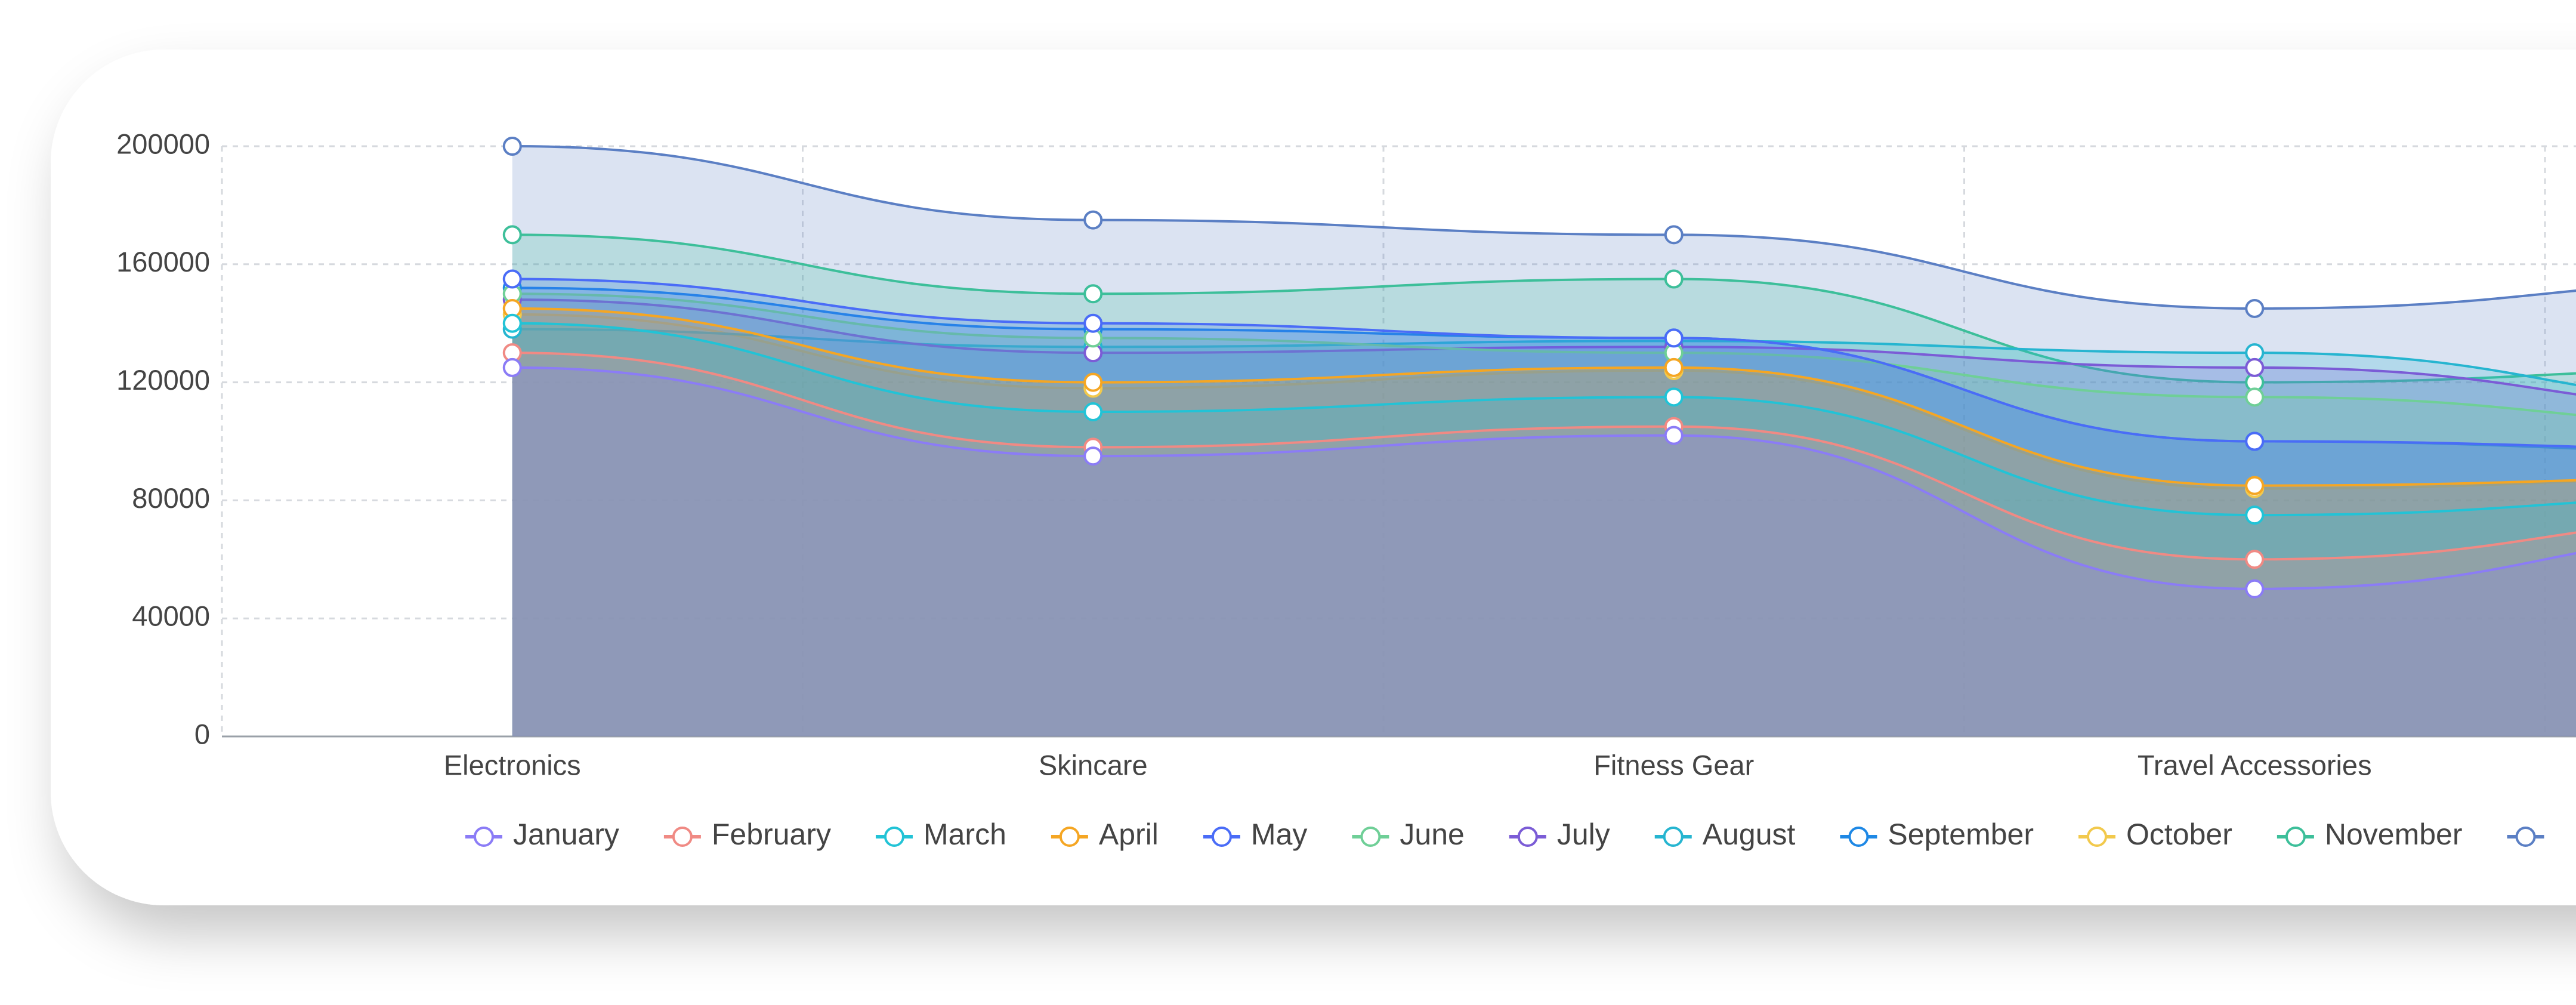 This screenshot has height=1005, width=2576. Describe the element at coordinates (2394, 835) in the screenshot. I see `legend-label: November` at that location.